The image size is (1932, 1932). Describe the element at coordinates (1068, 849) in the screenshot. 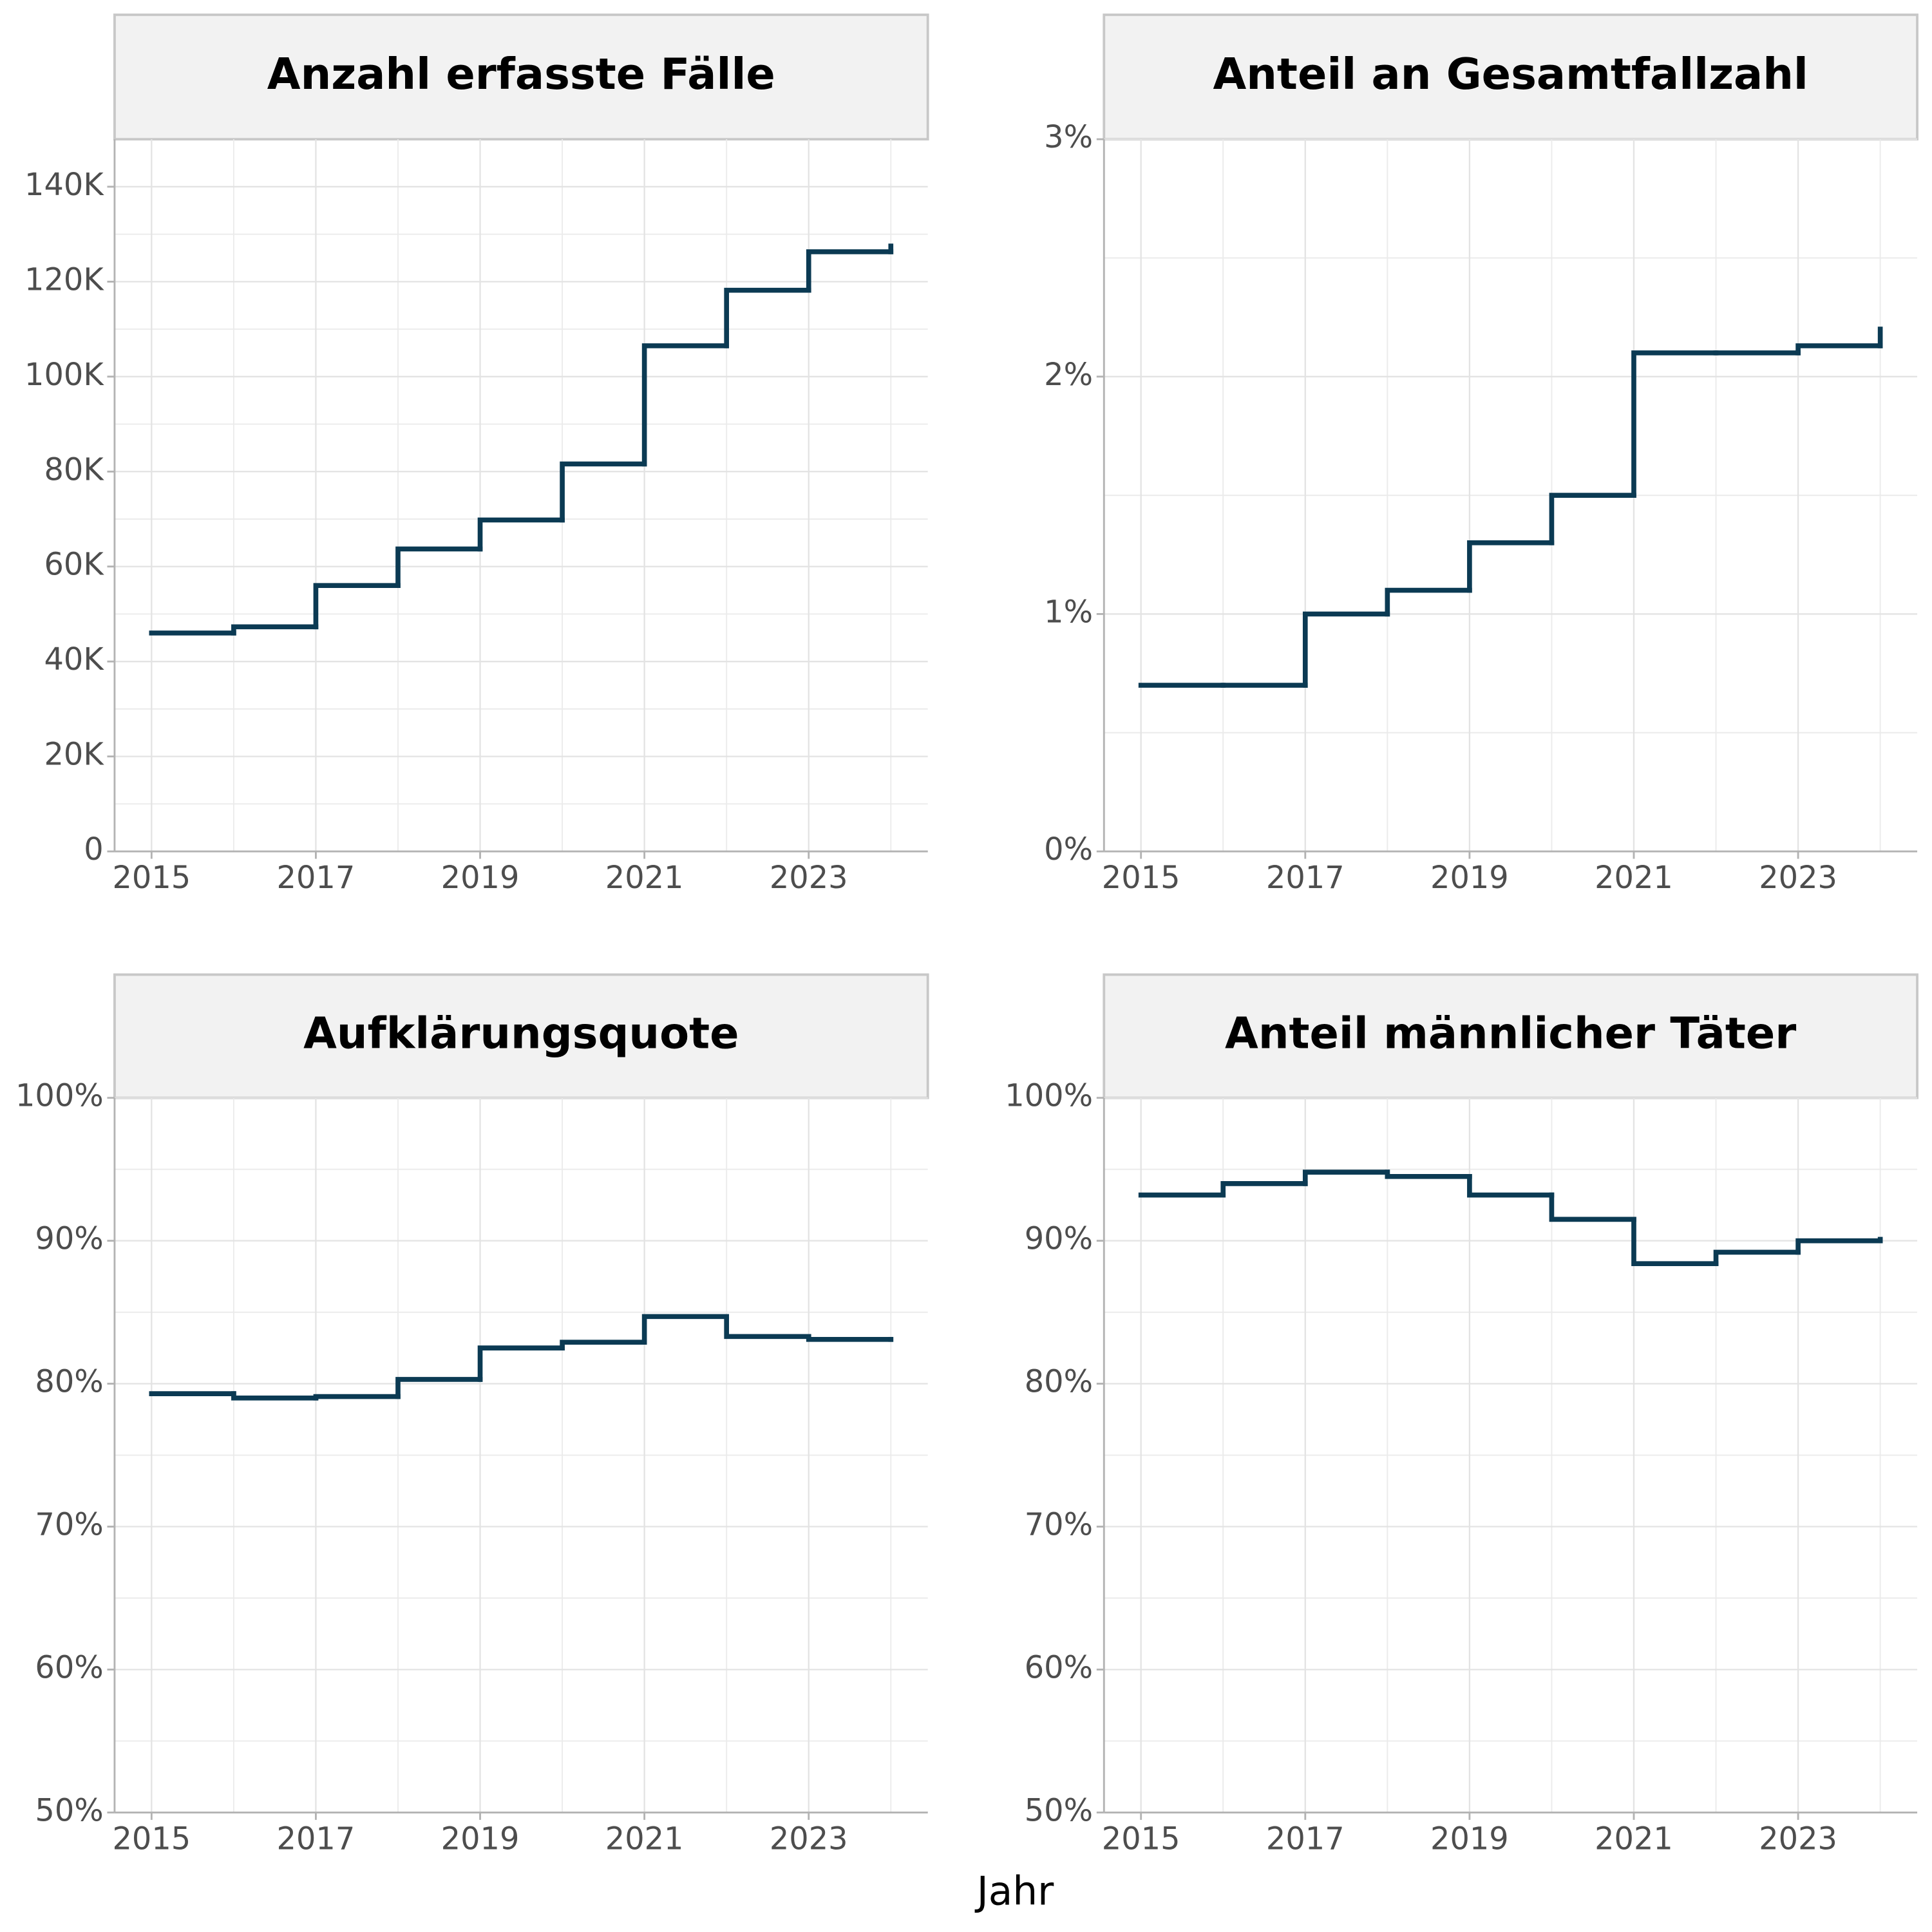

I see `y-tick-label: 0%` at that location.